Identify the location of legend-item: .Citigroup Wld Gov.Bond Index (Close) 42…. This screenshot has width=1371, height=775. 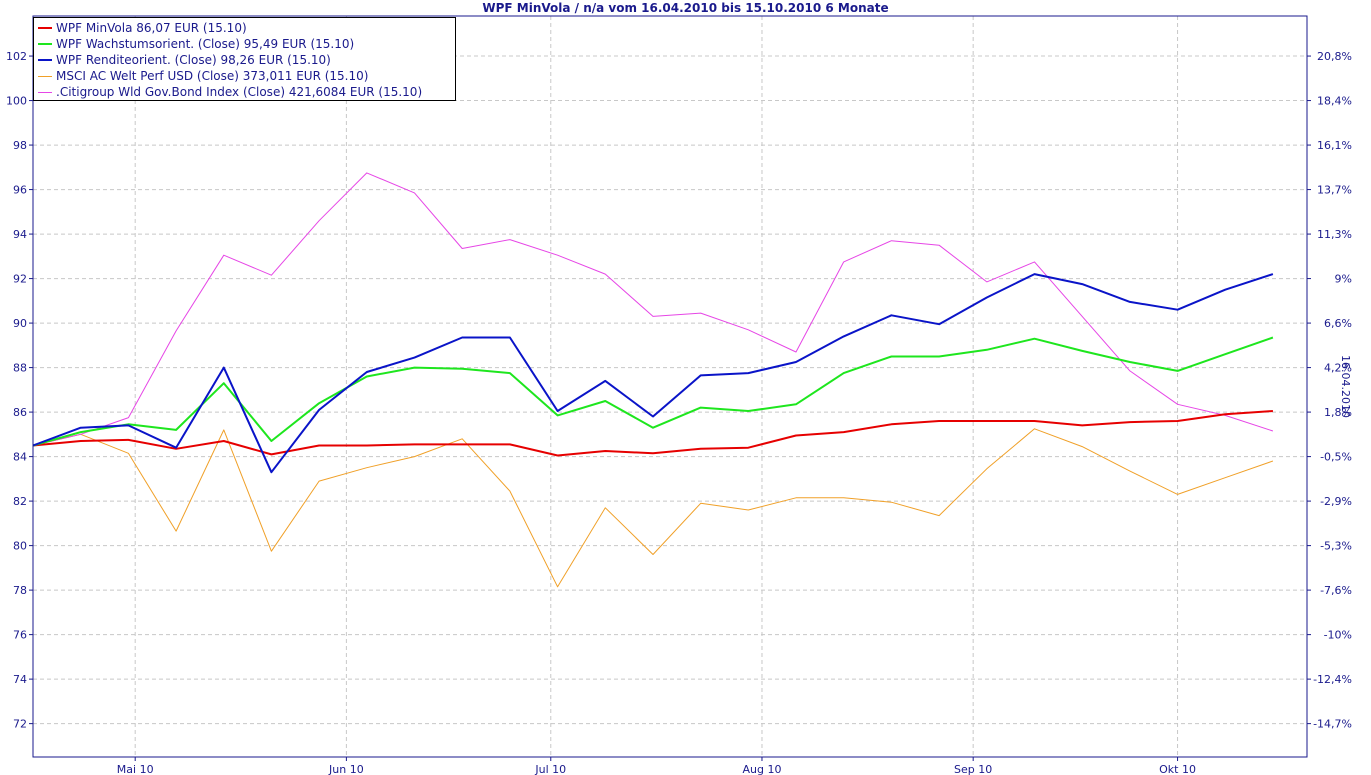
(244, 92).